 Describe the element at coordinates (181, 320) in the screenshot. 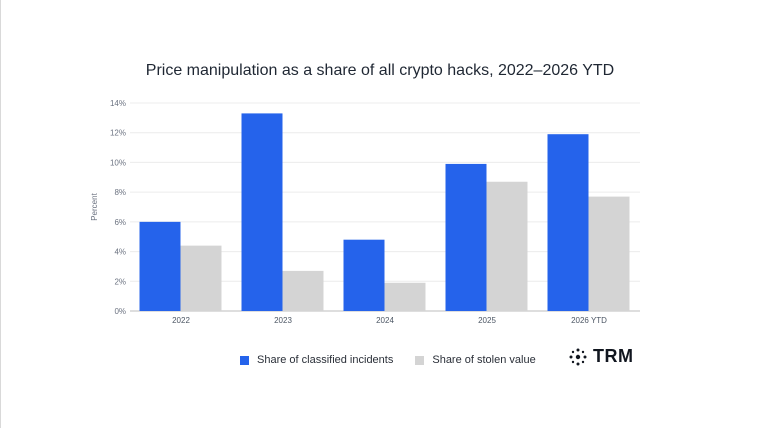

I see `x-tick-label: 2022` at that location.